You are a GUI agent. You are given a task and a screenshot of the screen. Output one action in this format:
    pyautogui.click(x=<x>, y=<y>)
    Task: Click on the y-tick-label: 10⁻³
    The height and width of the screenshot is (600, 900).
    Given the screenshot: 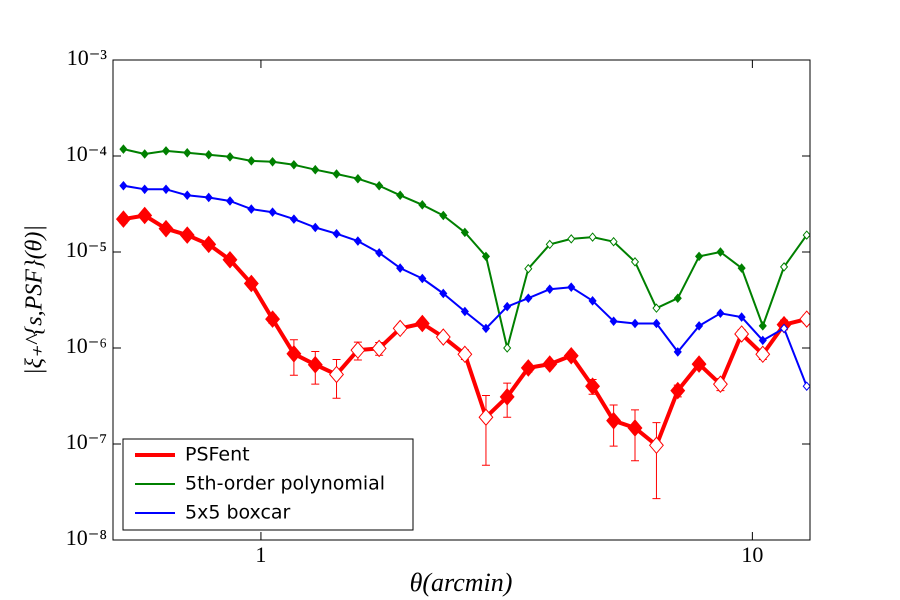 What is the action you would take?
    pyautogui.click(x=87, y=57)
    